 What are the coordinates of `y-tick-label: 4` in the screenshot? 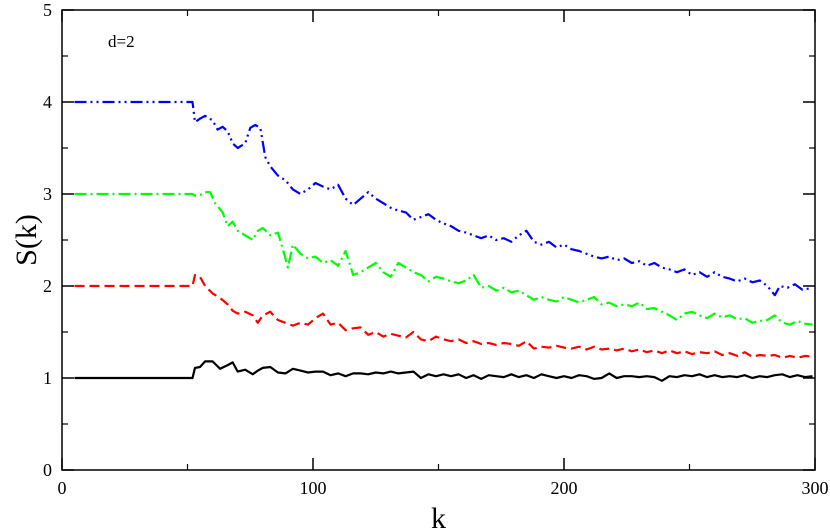 It's located at (47, 102).